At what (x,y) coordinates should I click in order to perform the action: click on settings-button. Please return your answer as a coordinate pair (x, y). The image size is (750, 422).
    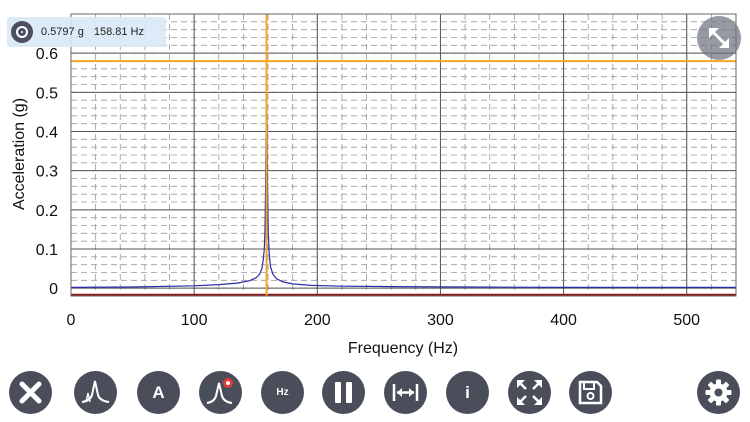
    Looking at the image, I should click on (718, 392).